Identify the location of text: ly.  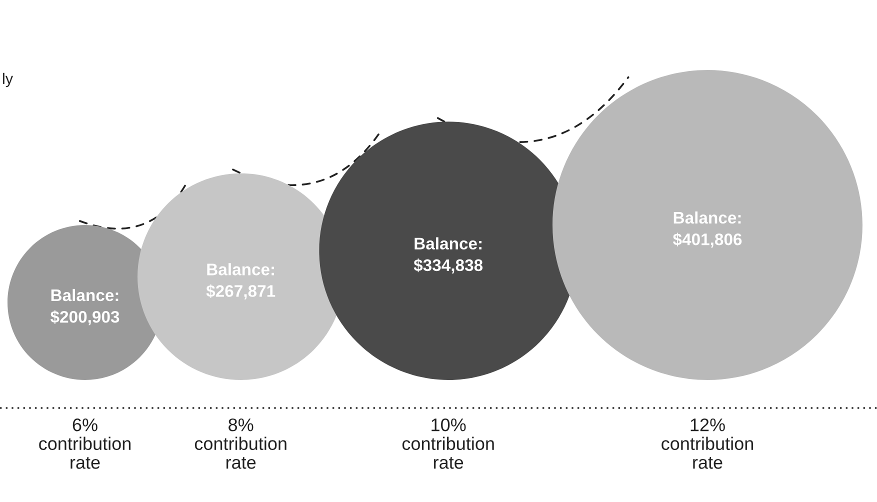
(8, 80).